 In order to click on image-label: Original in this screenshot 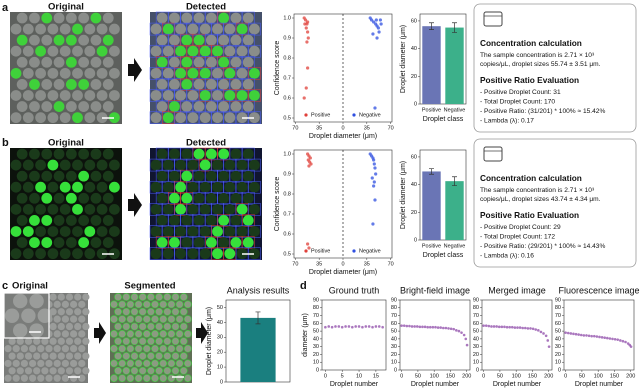, I will do `click(30, 286)`.